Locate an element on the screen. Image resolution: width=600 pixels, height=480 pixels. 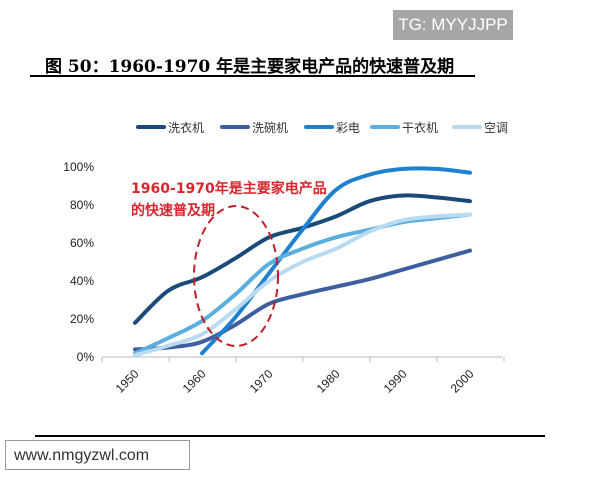
legend-label: 干衣机 is located at coordinates (420, 127).